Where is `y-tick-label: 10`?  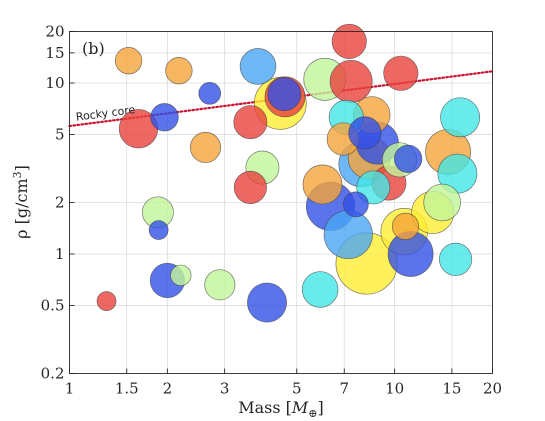
y-tick-label: 10 is located at coordinates (54, 83).